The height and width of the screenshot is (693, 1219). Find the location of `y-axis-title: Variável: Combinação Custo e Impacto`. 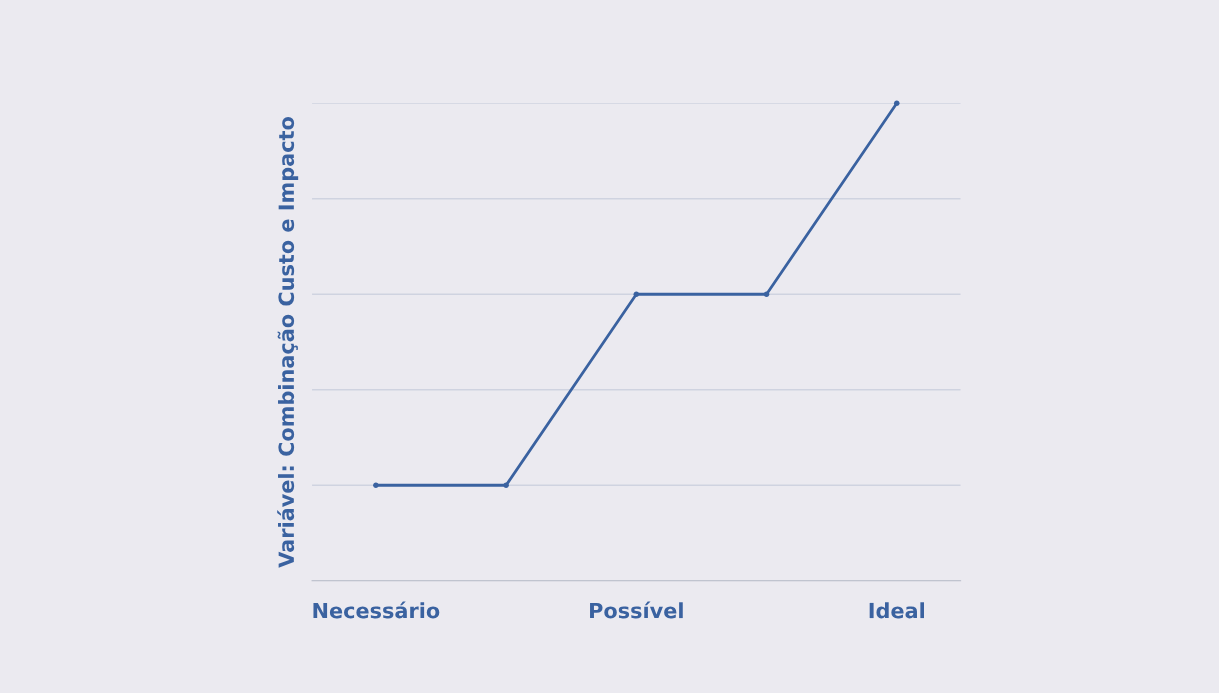

y-axis-title: Variável: Combinação Custo e Impacto is located at coordinates (288, 342).